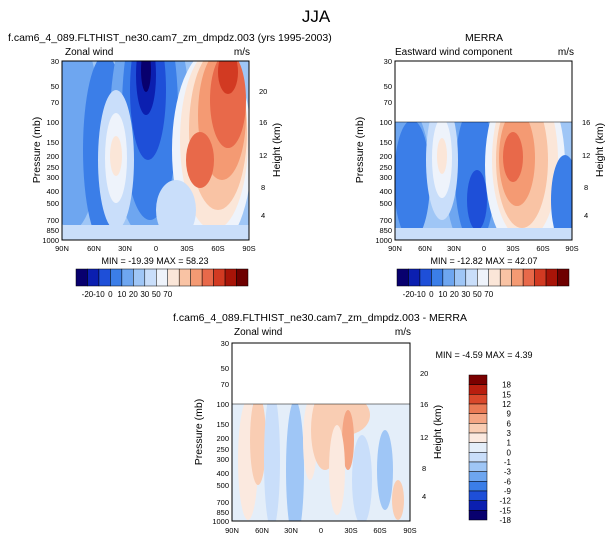 The image size is (610, 541). What do you see at coordinates (403, 332) in the screenshot?
I see `panel-diff-right-label: m/s` at bounding box center [403, 332].